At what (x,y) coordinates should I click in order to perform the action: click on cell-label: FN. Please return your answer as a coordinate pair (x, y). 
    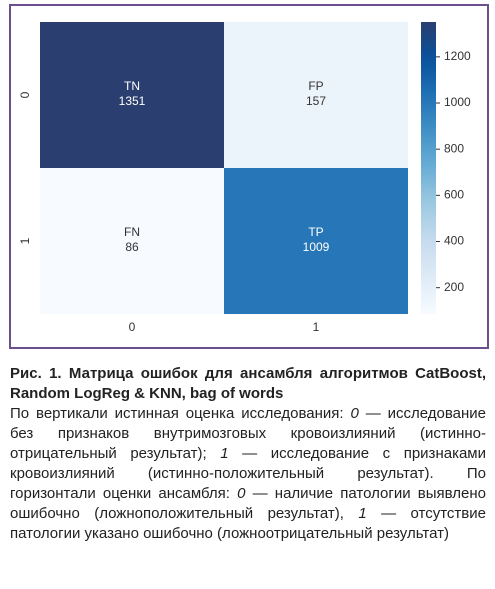
    Looking at the image, I should click on (132, 232).